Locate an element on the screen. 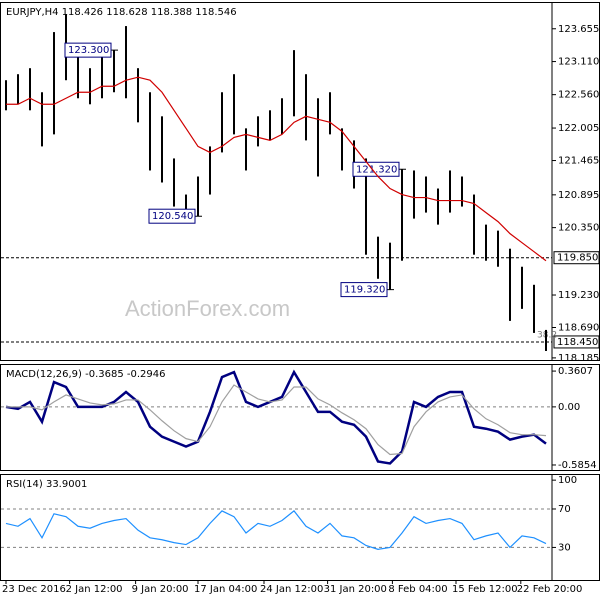 The height and width of the screenshot is (600, 600). annotation-label: 123.300 is located at coordinates (88, 50).